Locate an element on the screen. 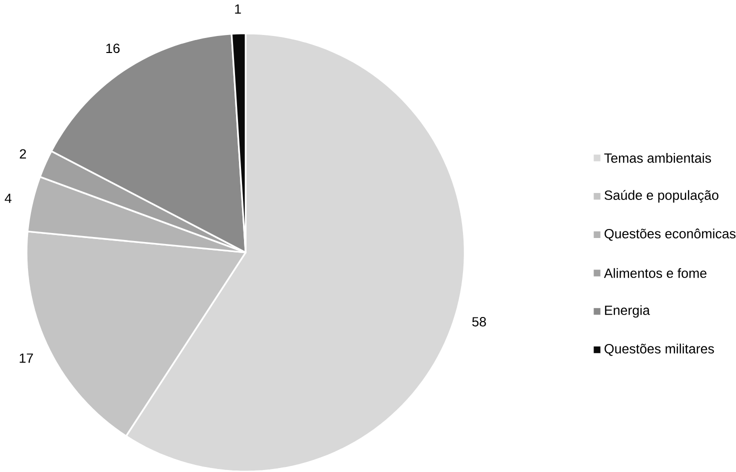  legend-label: Alimentos e fome is located at coordinates (655, 273).